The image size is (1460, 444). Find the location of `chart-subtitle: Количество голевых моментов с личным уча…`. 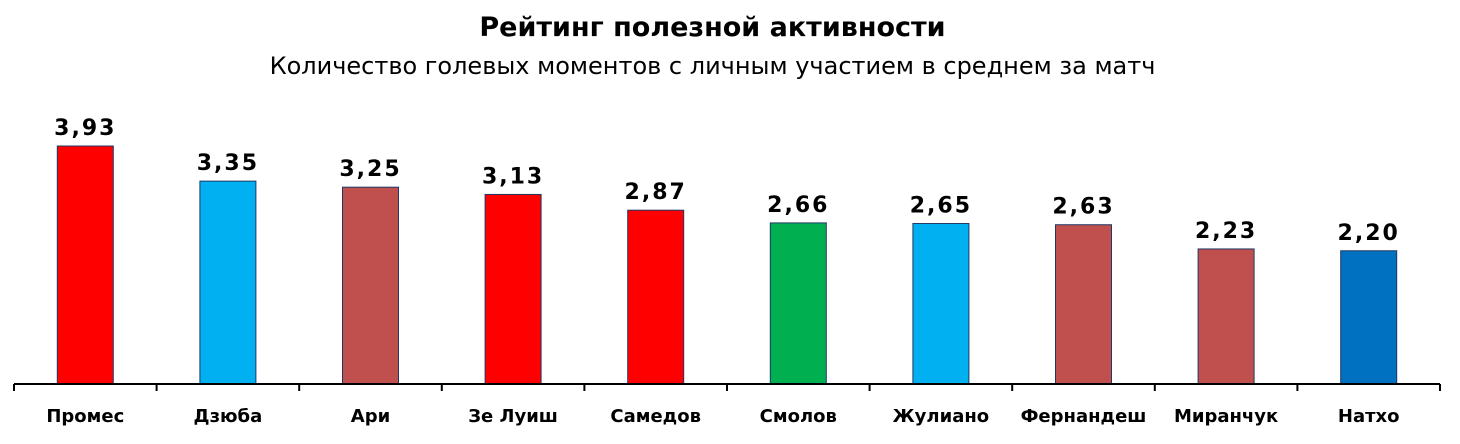

chart-subtitle: Количество голевых моментов с личным уча… is located at coordinates (712, 66).